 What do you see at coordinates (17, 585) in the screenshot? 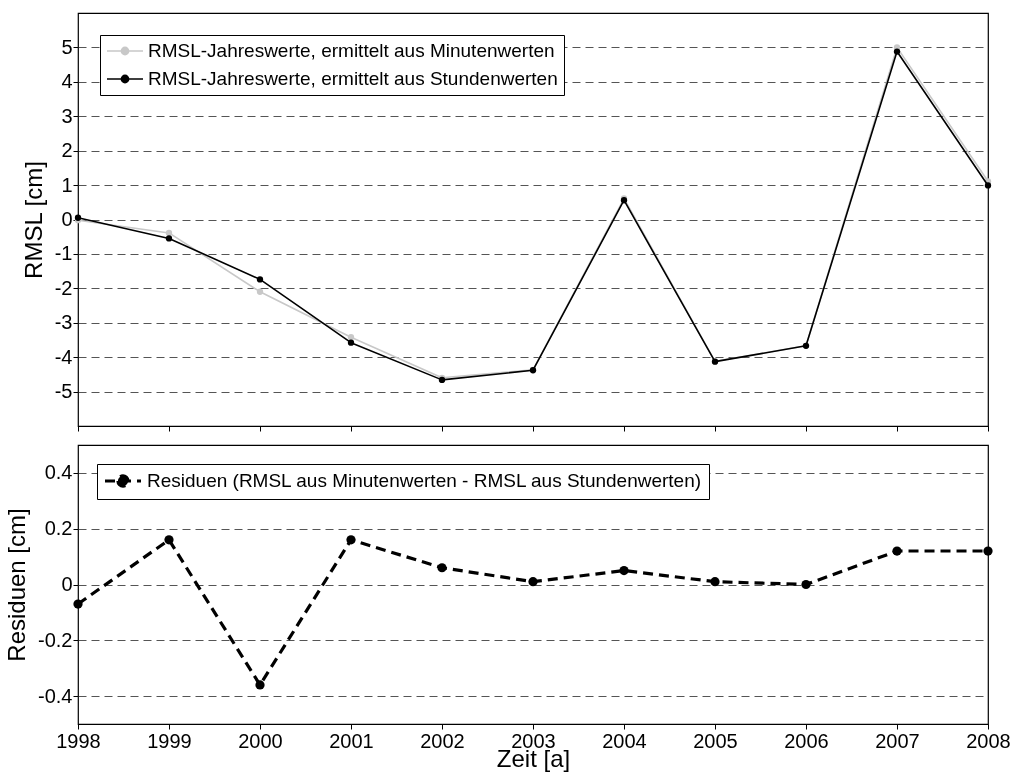
I see `y-axis-title: Residuen [cm]` at bounding box center [17, 585].